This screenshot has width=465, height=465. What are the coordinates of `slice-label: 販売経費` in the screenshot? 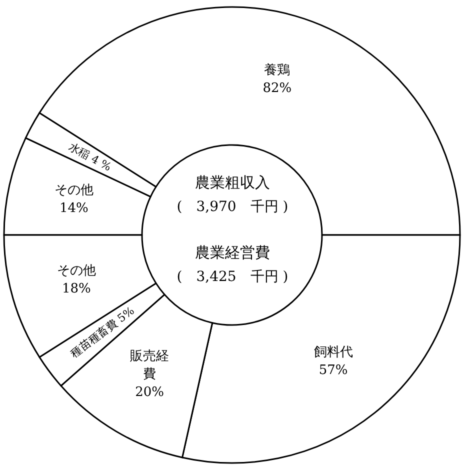 It's located at (150, 365).